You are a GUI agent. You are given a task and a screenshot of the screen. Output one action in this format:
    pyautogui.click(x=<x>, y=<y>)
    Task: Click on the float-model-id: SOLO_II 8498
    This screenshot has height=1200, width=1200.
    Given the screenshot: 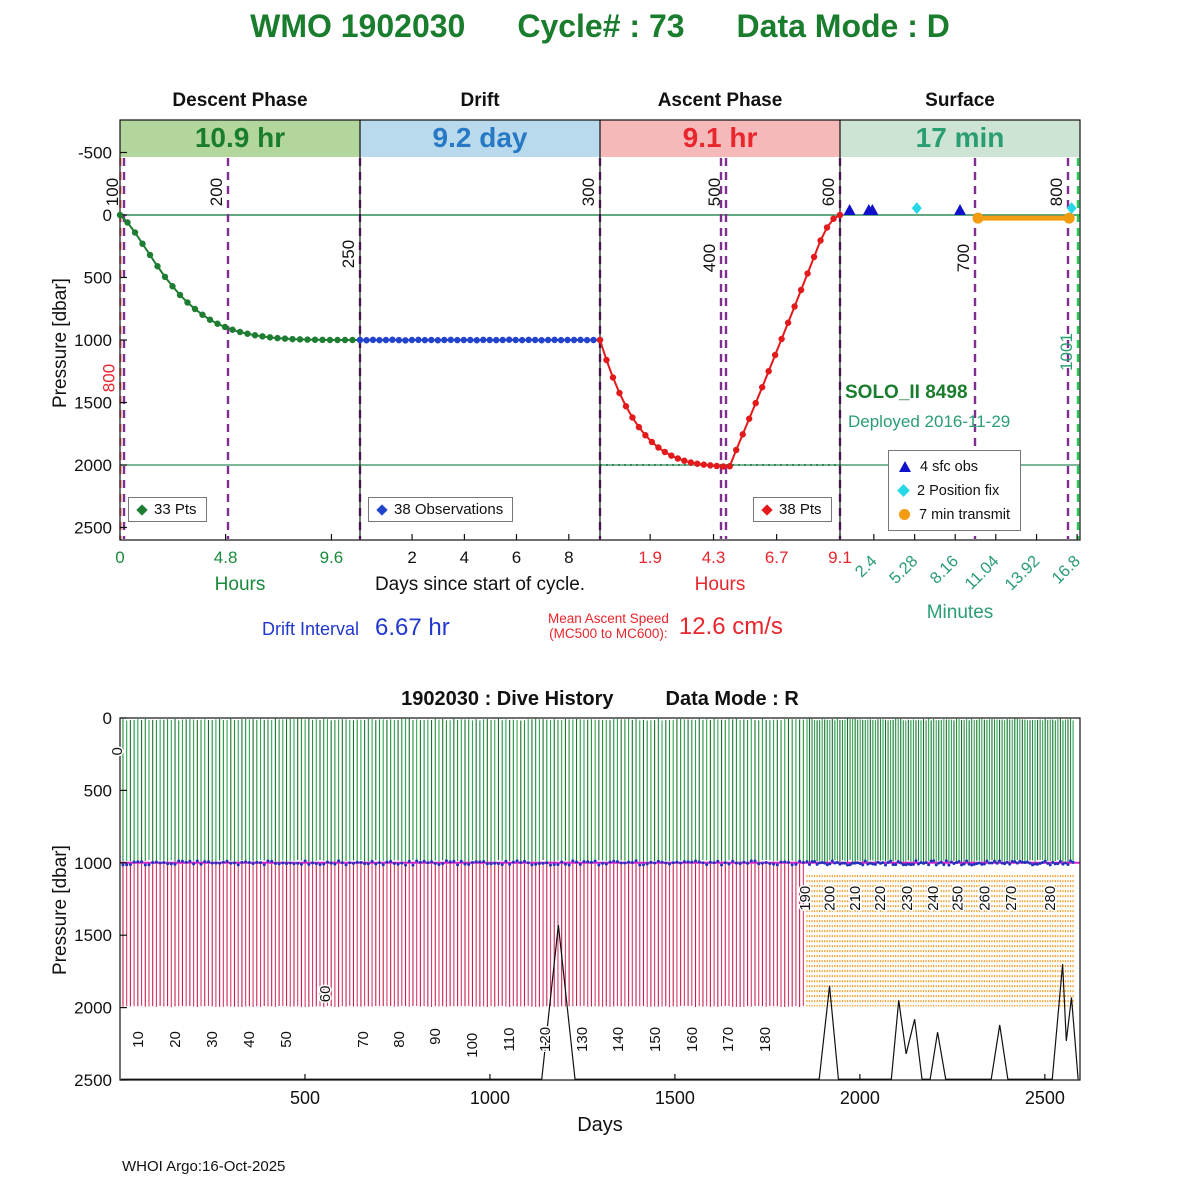 What is the action you would take?
    pyautogui.click(x=906, y=392)
    